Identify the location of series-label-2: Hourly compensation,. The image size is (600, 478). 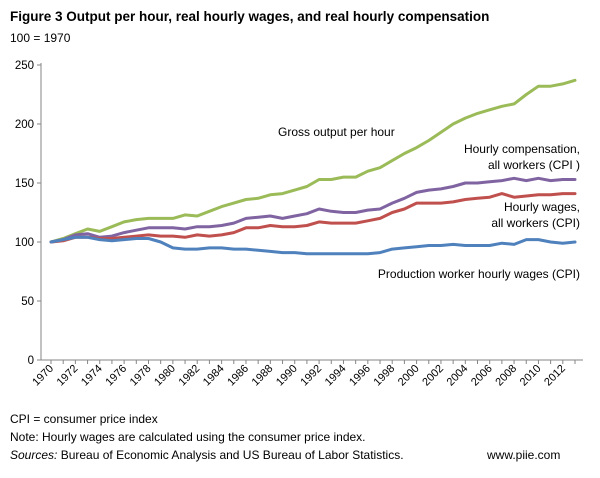
(522, 149).